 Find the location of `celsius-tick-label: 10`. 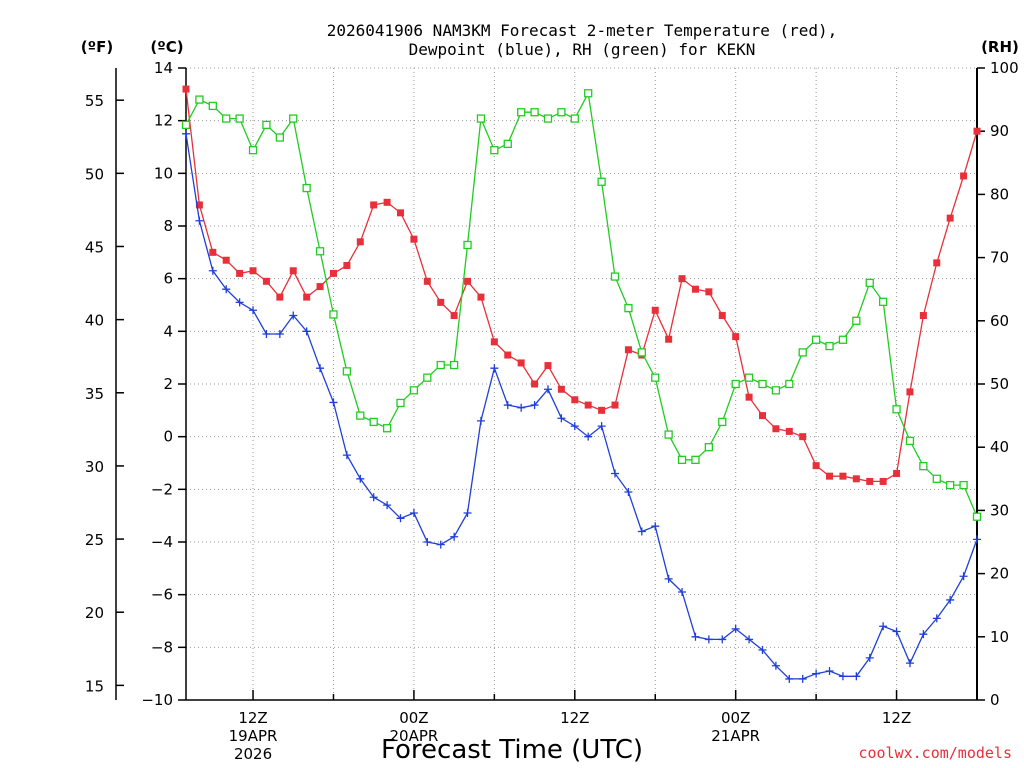

celsius-tick-label: 10 is located at coordinates (163, 173).